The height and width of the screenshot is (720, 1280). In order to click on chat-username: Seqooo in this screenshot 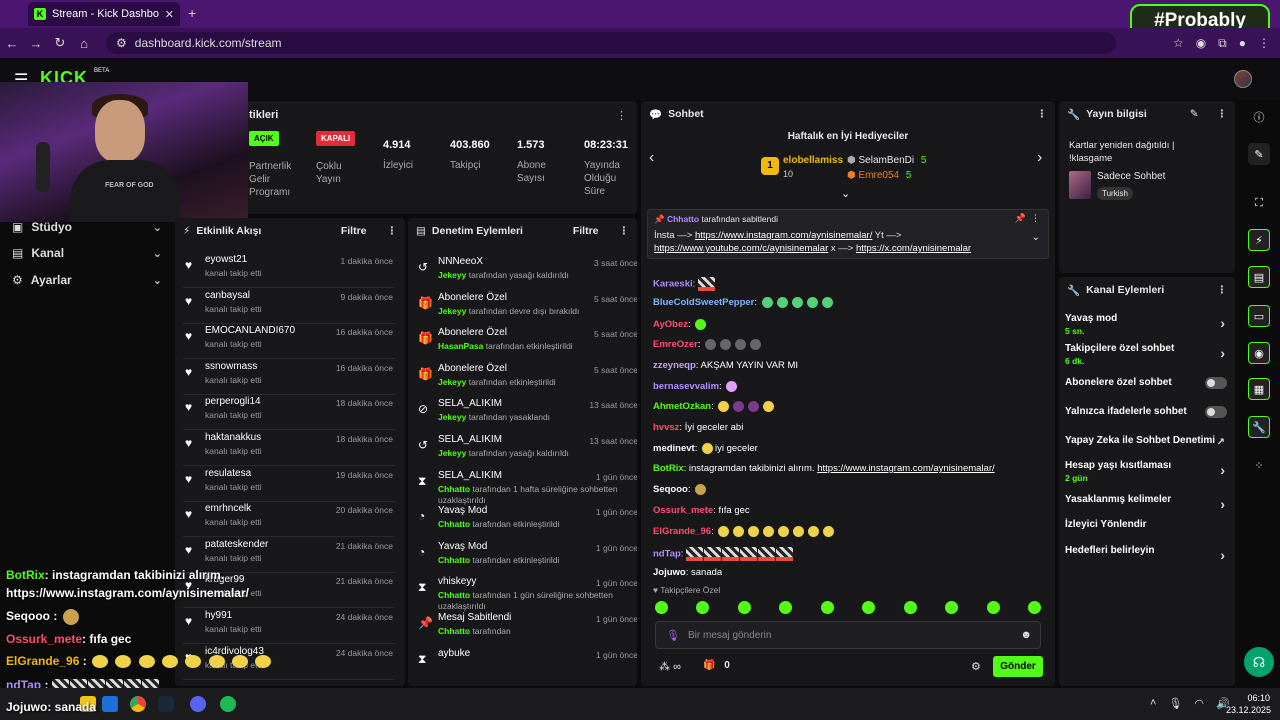, I will do `click(670, 490)`.